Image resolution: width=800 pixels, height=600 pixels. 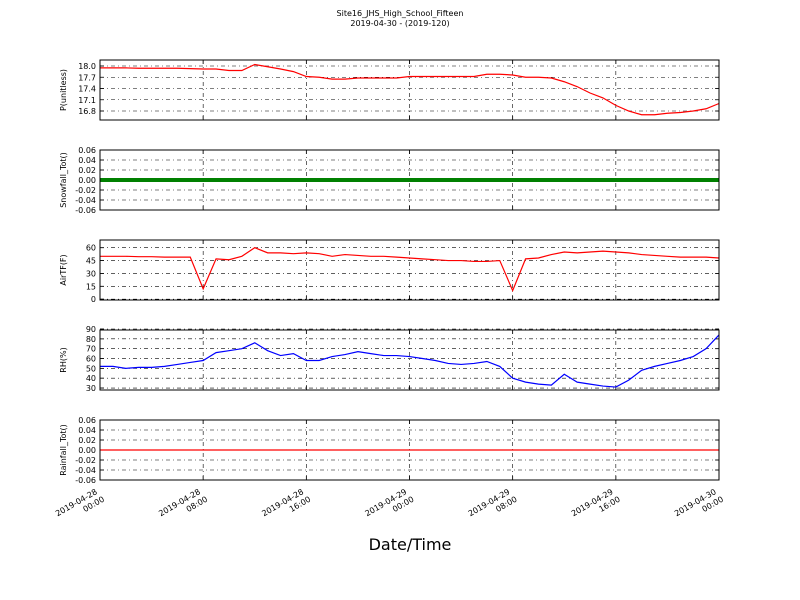 I want to click on y-tick-label: 18.0, so click(x=87, y=66).